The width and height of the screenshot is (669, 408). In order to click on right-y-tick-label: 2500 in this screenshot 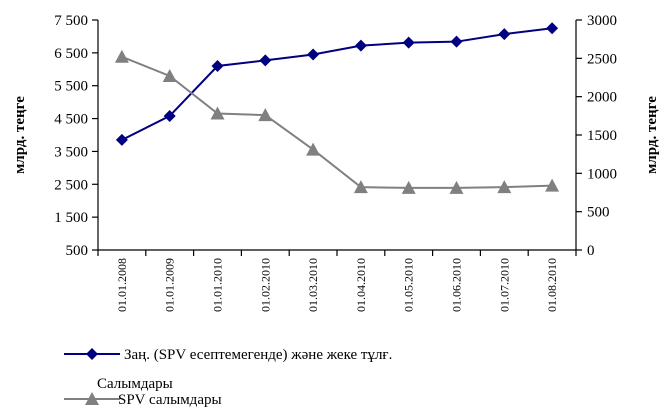, I will do `click(602, 59)`.